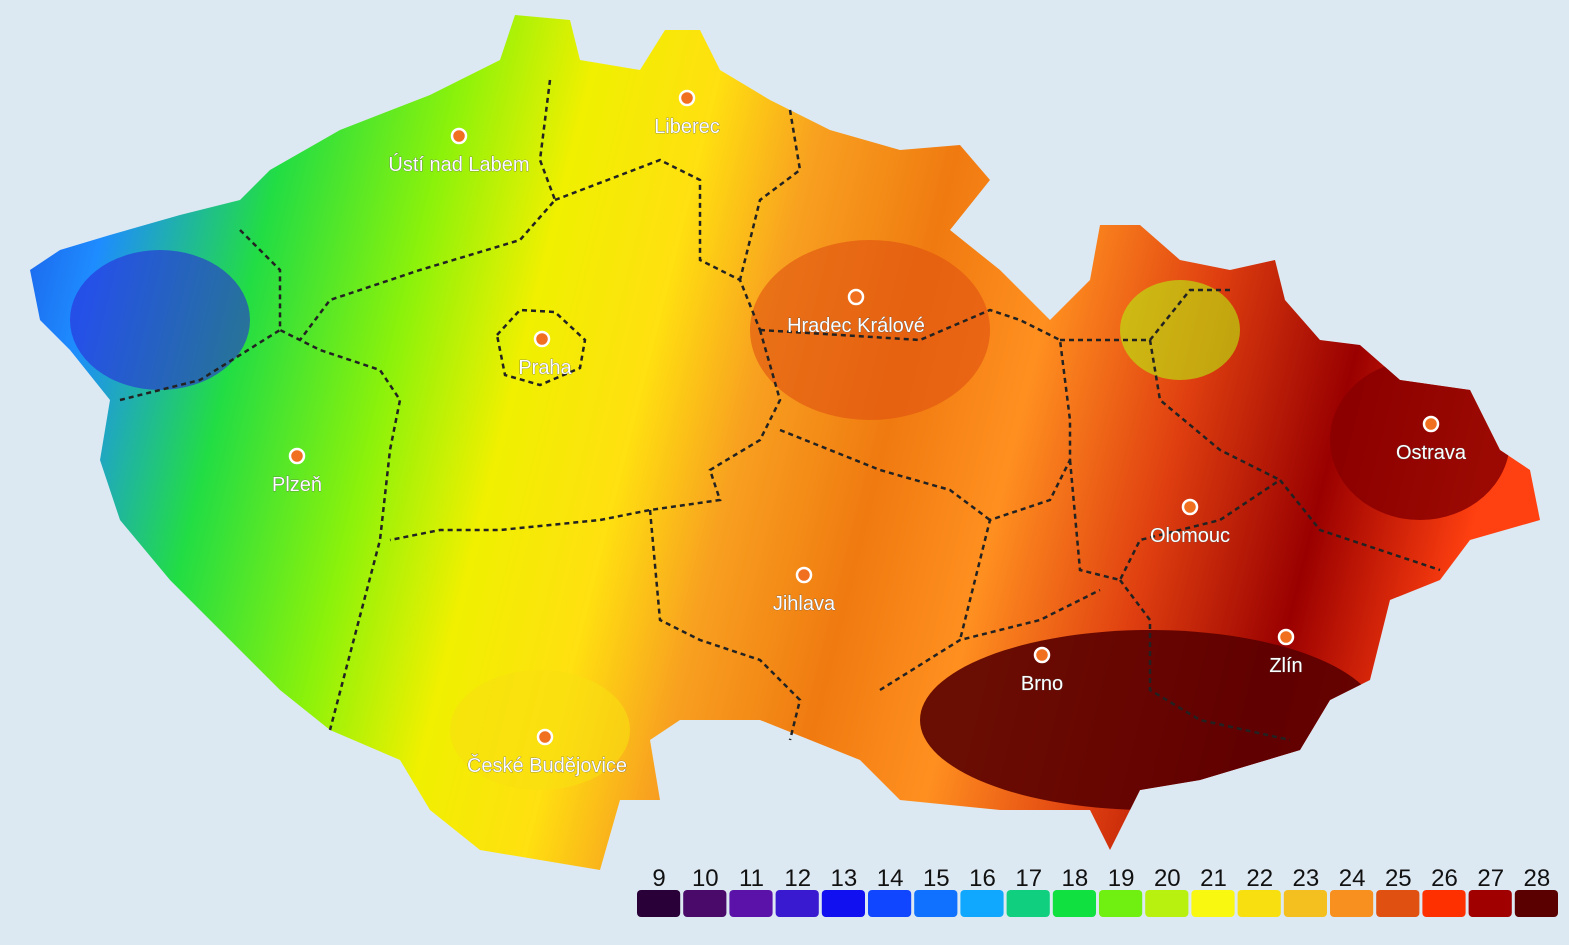 Image resolution: width=1569 pixels, height=945 pixels. I want to click on legend-label: 14, so click(890, 878).